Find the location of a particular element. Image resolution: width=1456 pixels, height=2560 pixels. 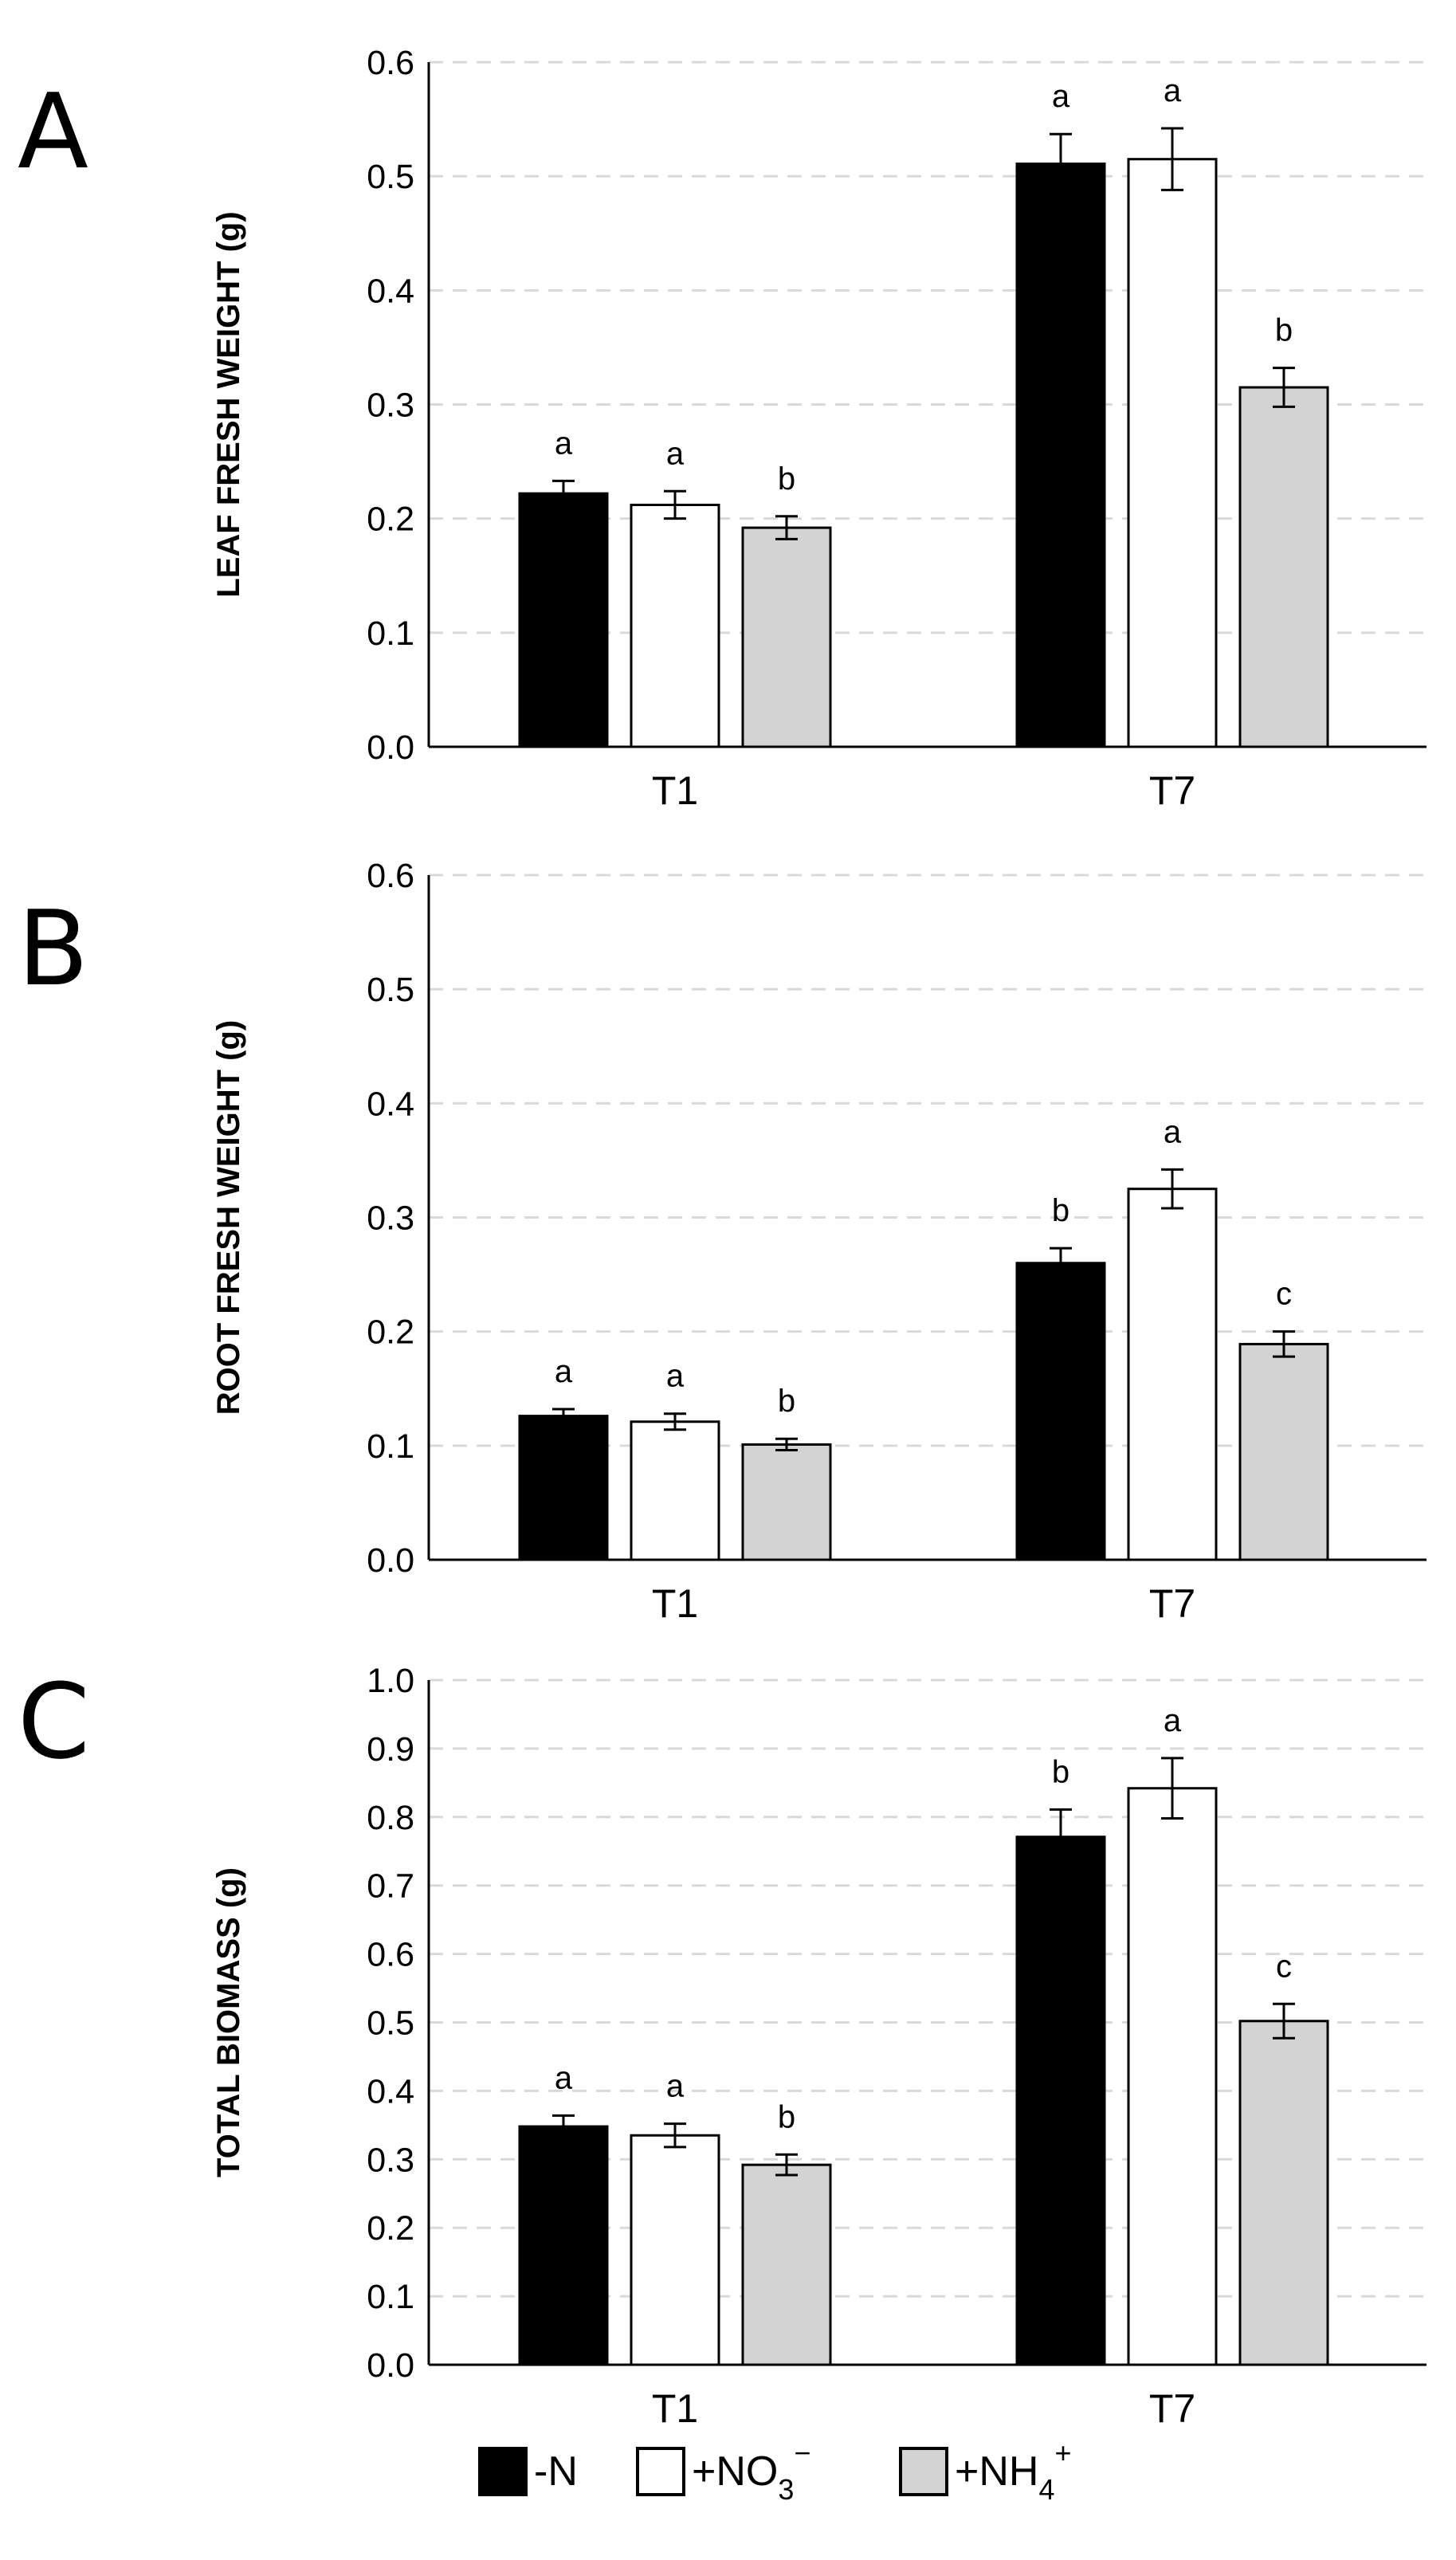

y-tick-label: 0.9 is located at coordinates (390, 1749).